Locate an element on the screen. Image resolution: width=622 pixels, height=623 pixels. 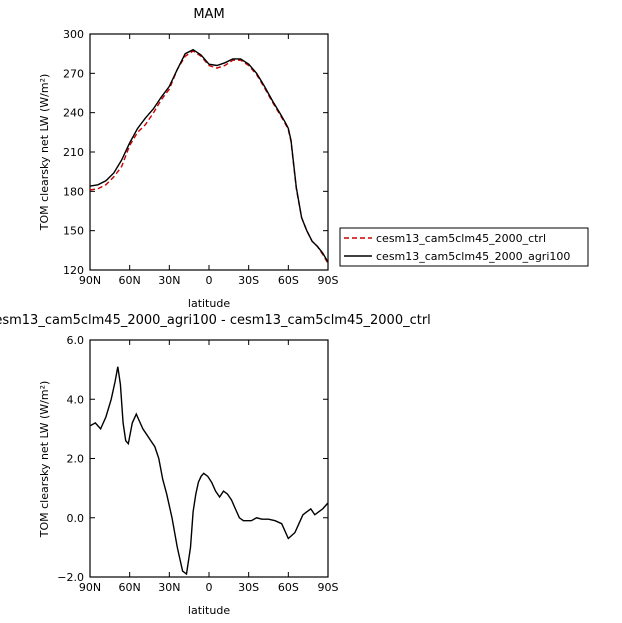
bottom-x-axis-label: latitude is located at coordinates (209, 610).